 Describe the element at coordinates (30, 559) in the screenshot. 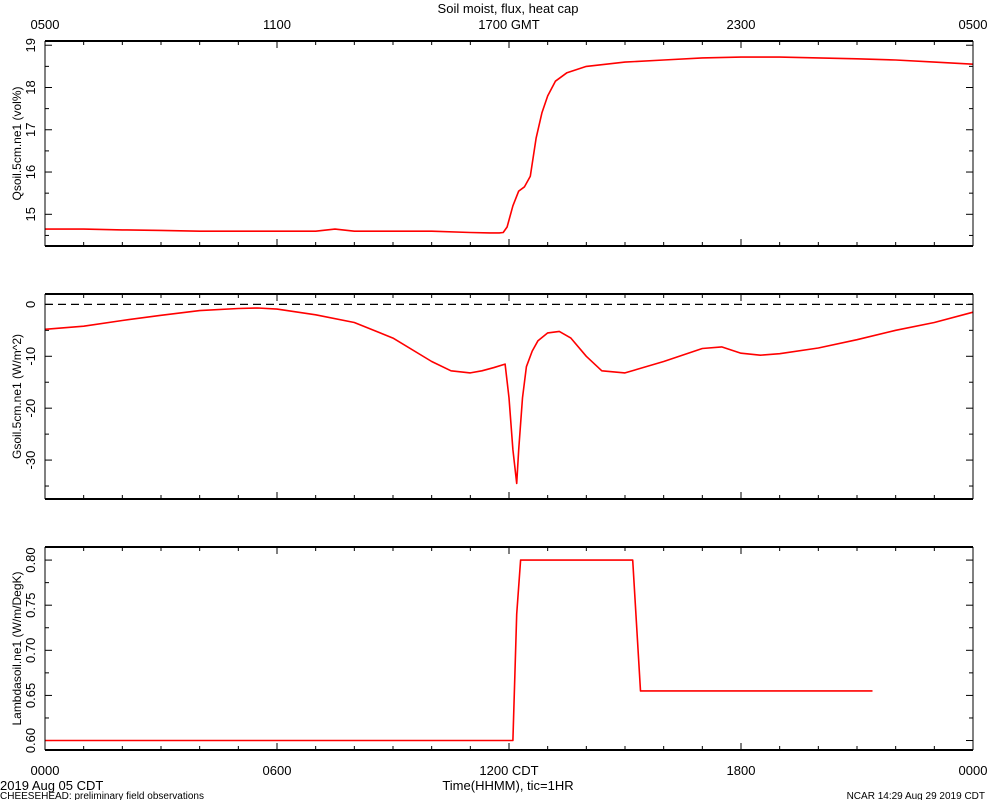

I see `y-tick-label: 0.80` at that location.